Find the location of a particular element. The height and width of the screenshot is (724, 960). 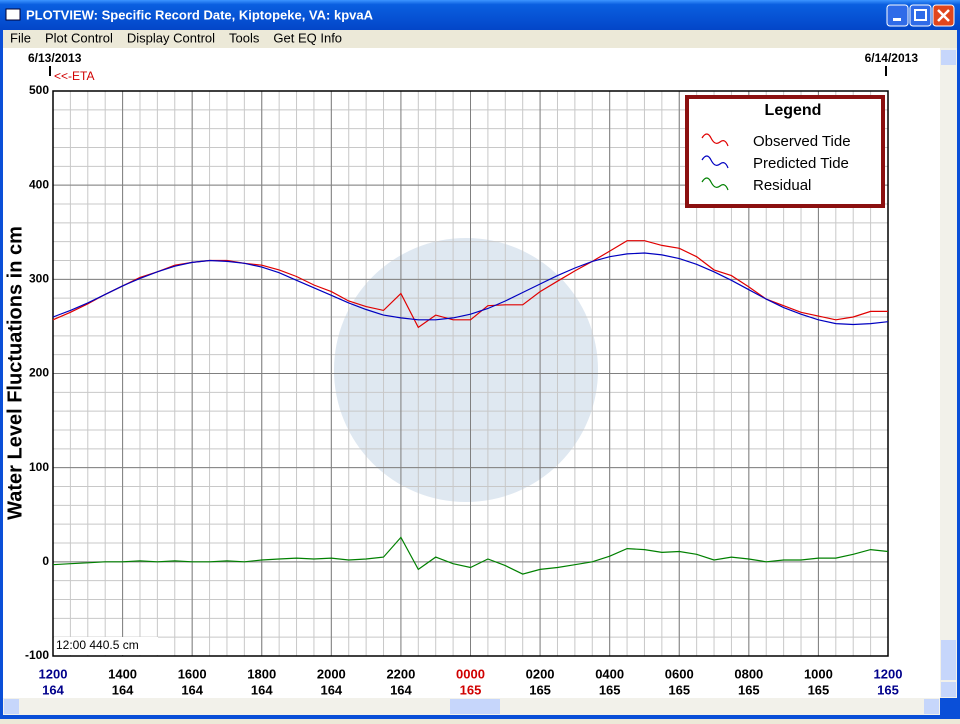

x-tick-label: 0200 is located at coordinates (540, 673).